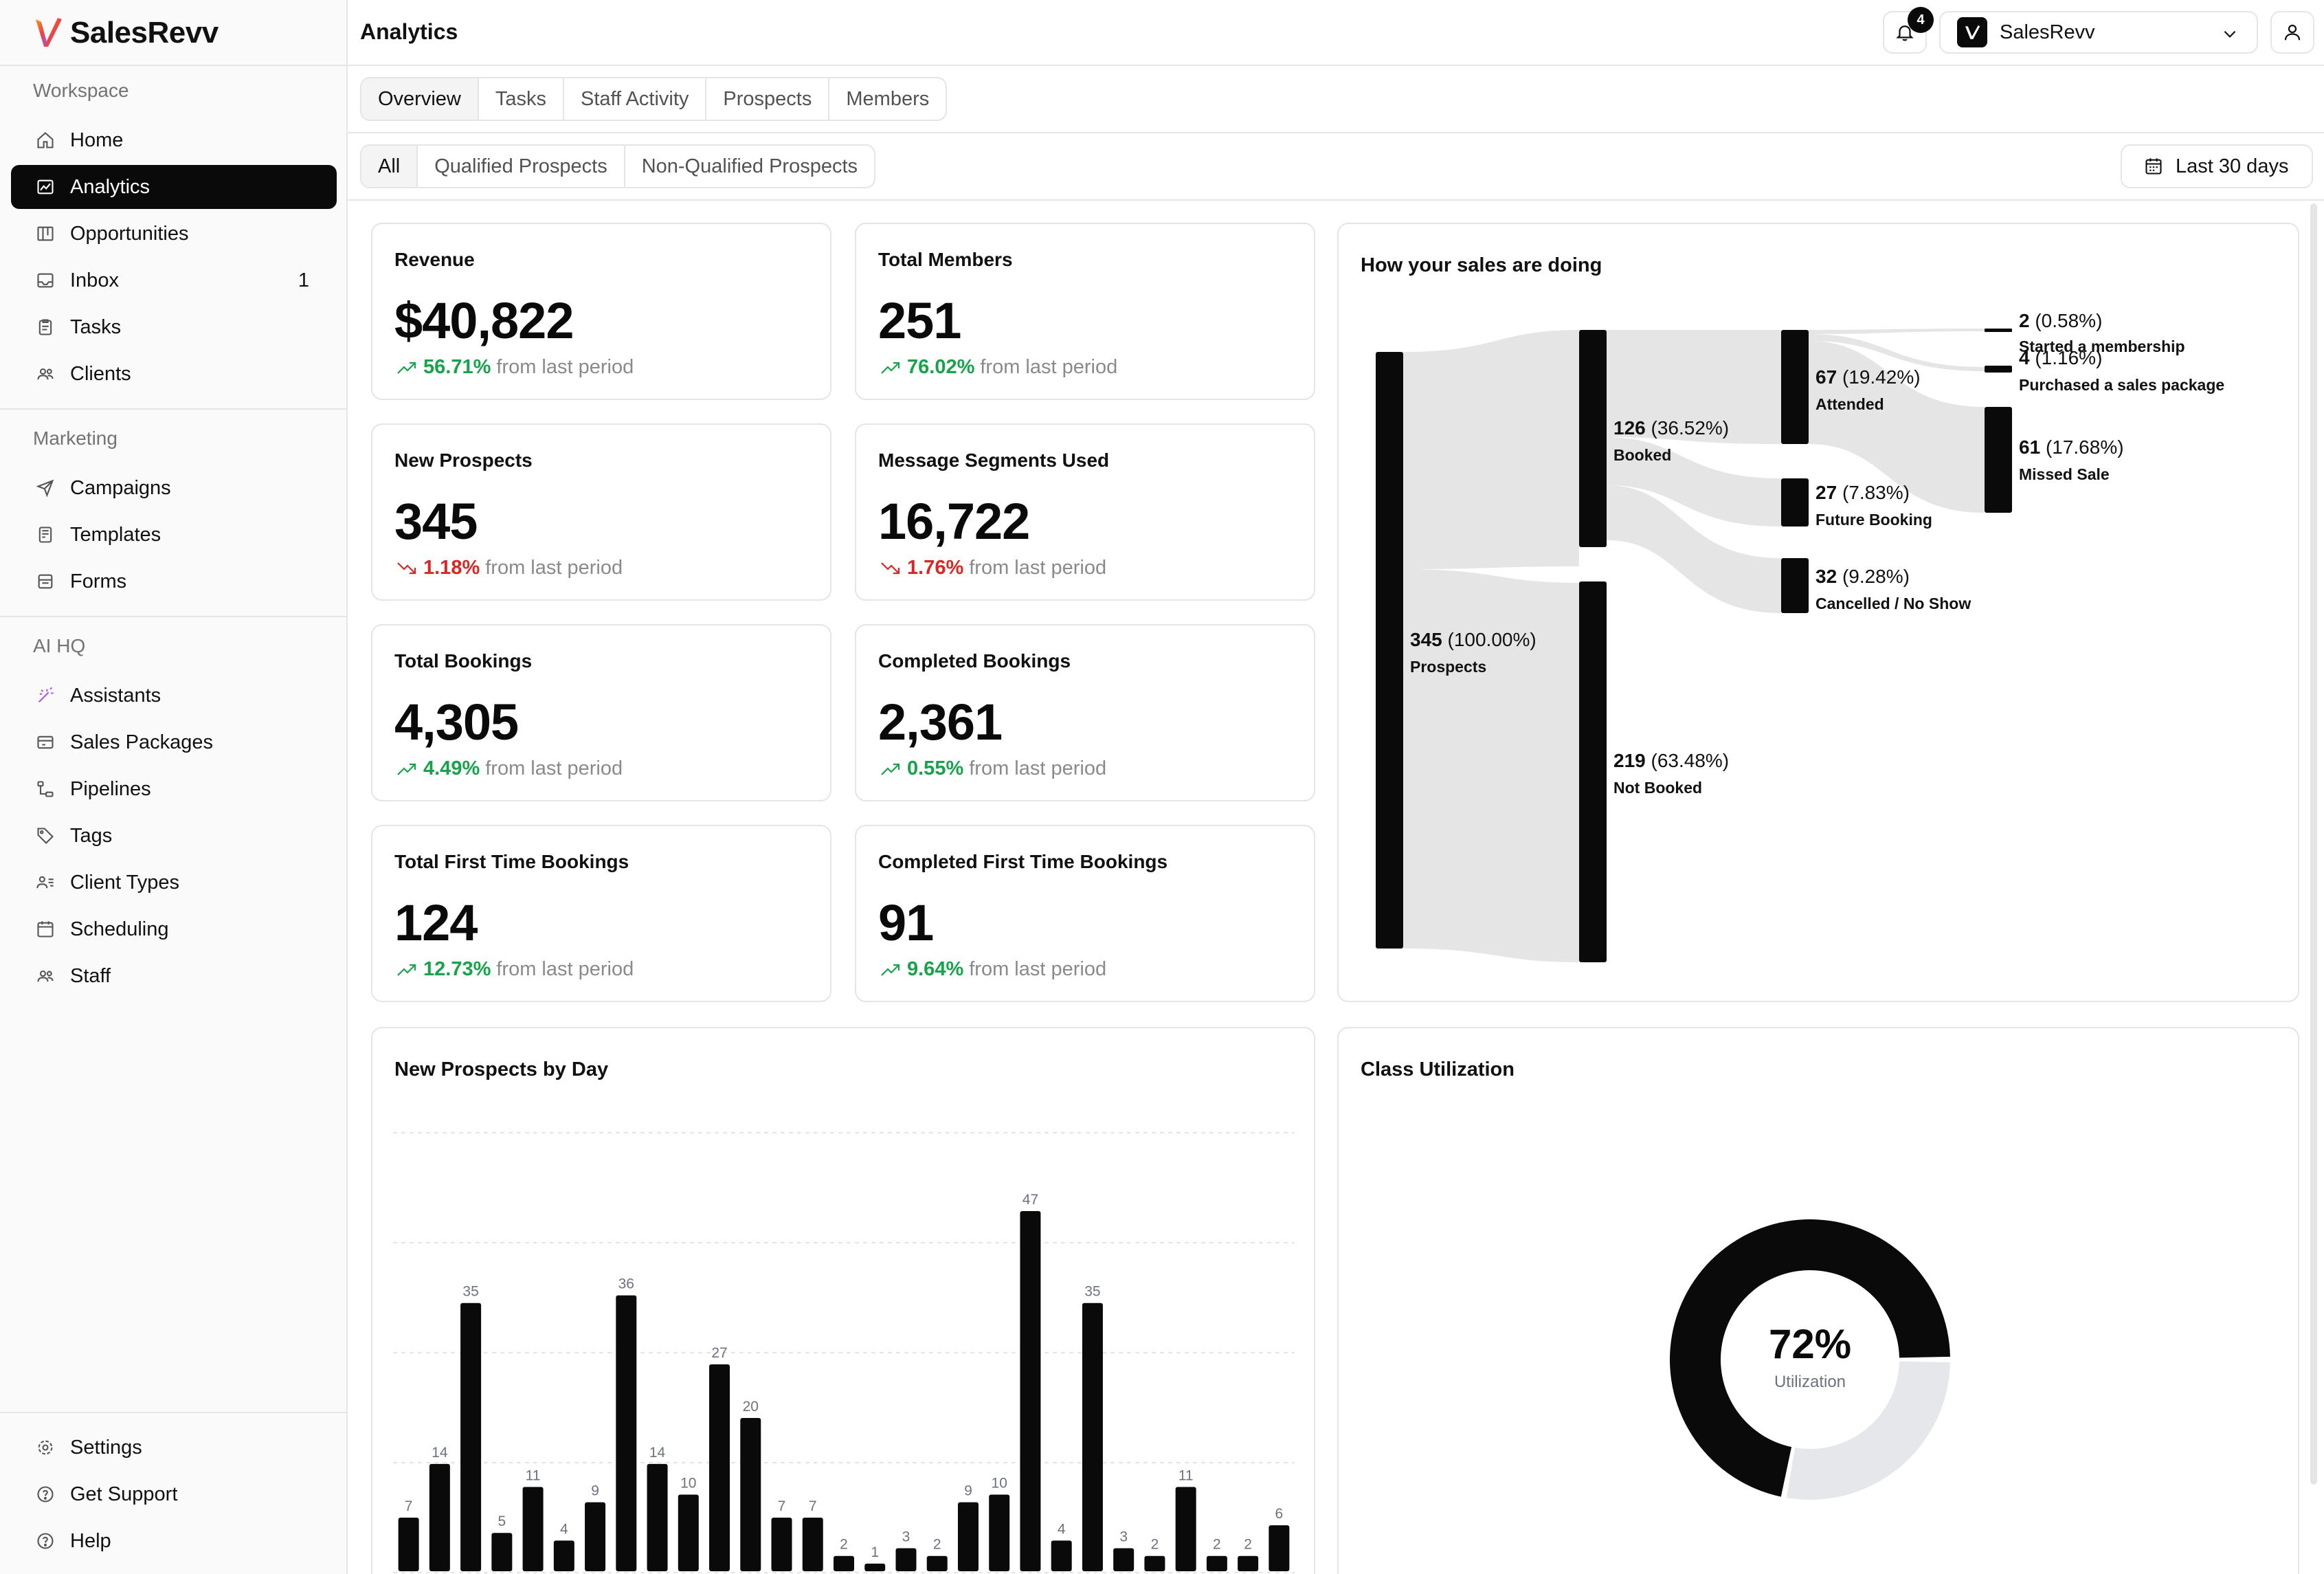 Image resolution: width=2324 pixels, height=1574 pixels. Describe the element at coordinates (174, 696) in the screenshot. I see `sidebar-item-assistants: Assistants` at that location.